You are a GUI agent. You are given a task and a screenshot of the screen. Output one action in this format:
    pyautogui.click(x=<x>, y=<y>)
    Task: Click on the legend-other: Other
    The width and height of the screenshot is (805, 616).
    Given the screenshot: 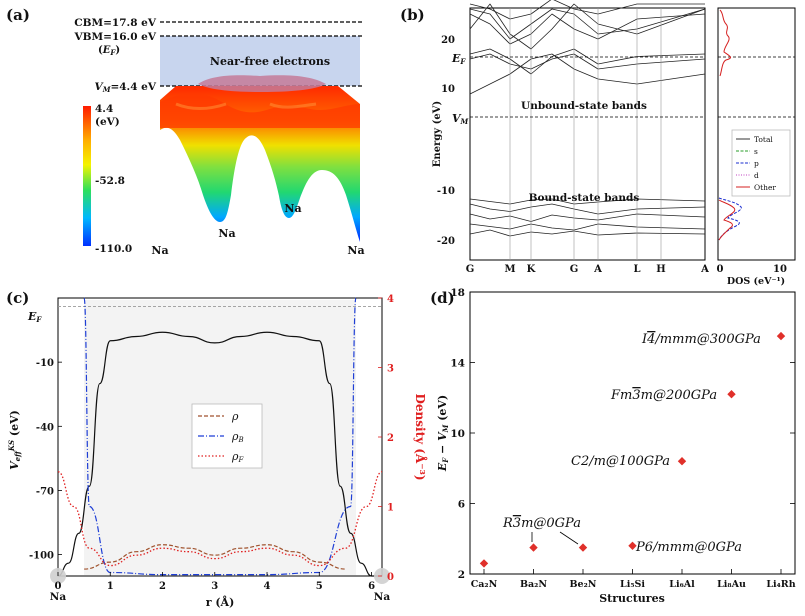 What is the action you would take?
    pyautogui.click(x=765, y=187)
    